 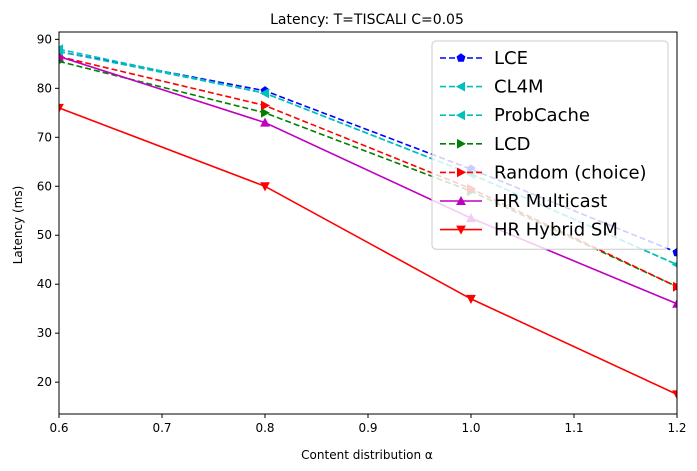 I want to click on x-axis-label: Content distribution α, so click(x=367, y=455).